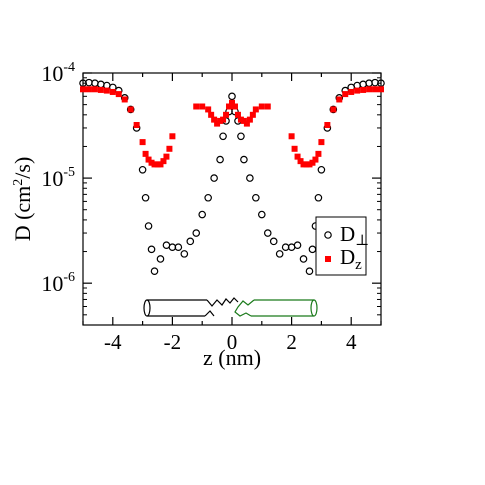 Image resolution: width=485 pixels, height=485 pixels. I want to click on y-tick-label: 10⁻⁶, so click(58, 283).